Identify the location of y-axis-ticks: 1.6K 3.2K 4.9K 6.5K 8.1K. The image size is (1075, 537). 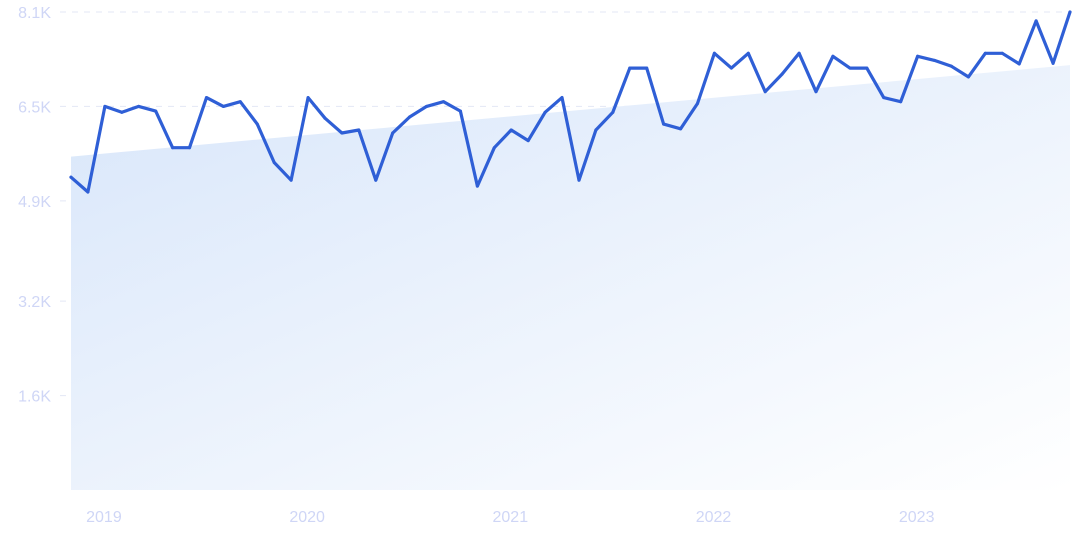
(34, 205).